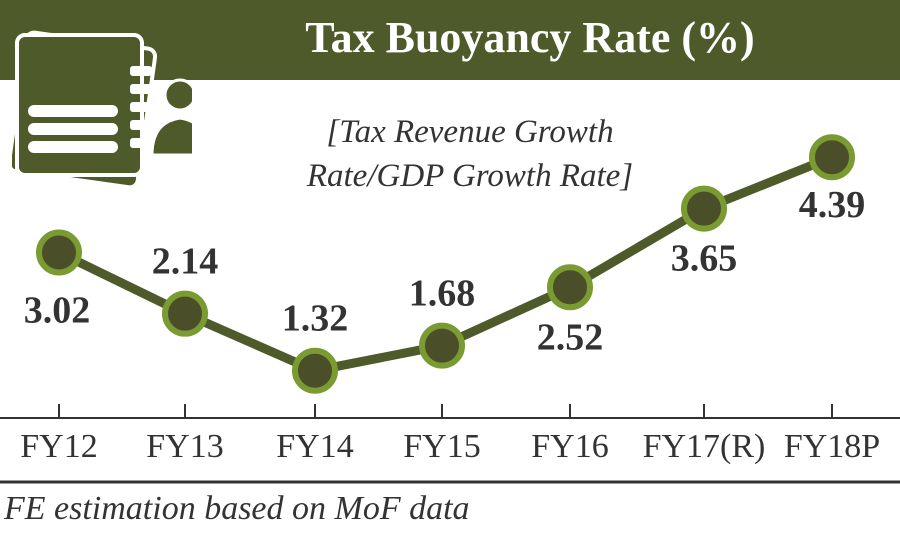  Describe the element at coordinates (441, 446) in the screenshot. I see `x-tick-label: FY15` at that location.